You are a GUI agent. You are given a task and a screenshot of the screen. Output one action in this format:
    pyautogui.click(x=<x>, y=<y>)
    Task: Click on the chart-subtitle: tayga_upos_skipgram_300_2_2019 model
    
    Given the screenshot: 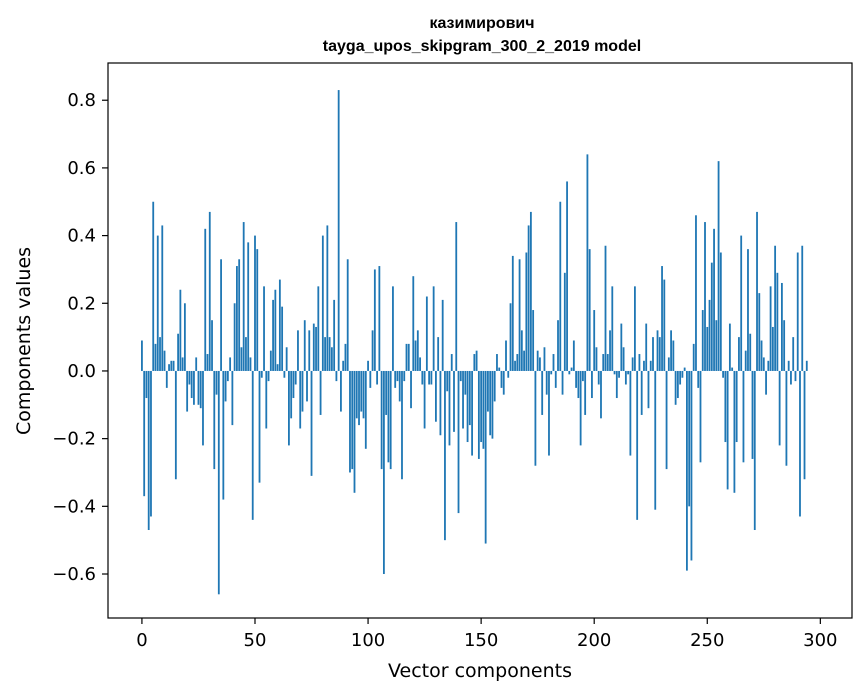 What is the action you would take?
    pyautogui.click(x=482, y=46)
    